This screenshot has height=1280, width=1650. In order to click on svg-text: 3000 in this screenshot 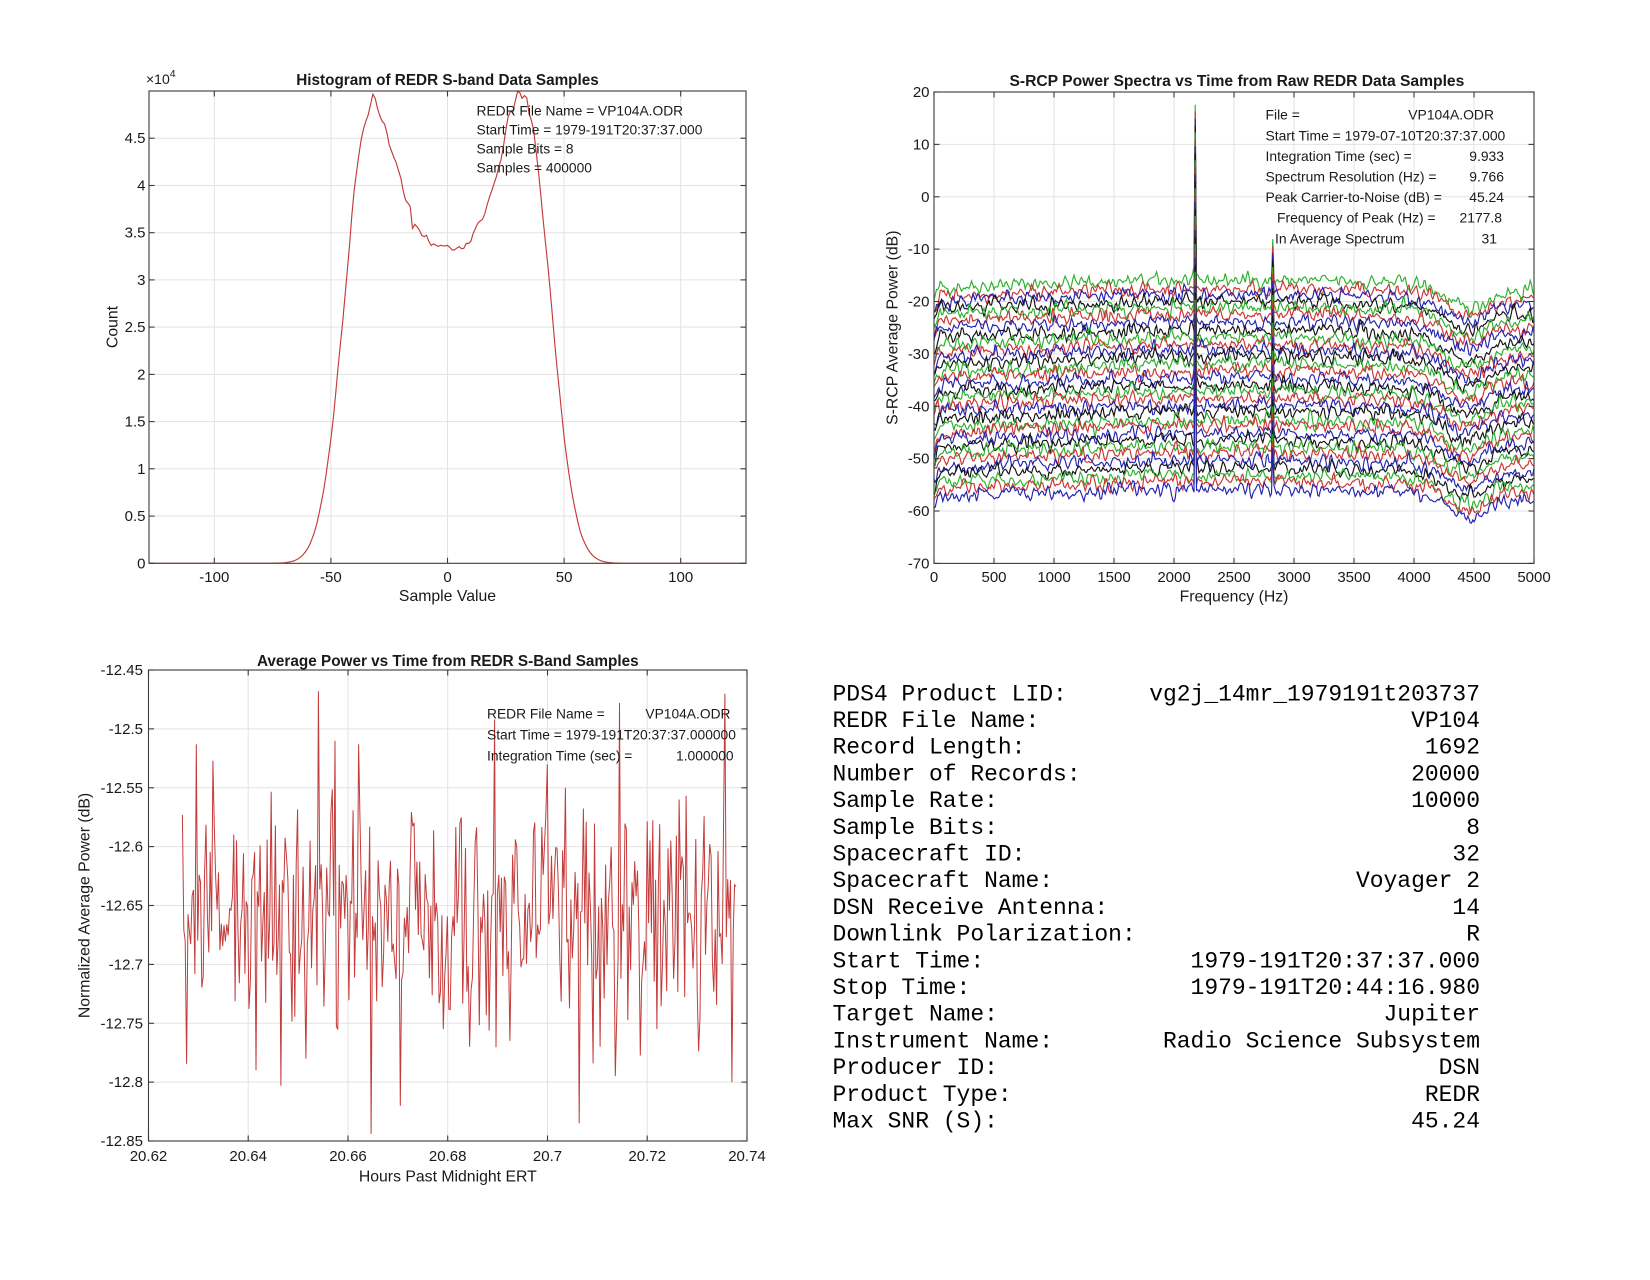, I will do `click(1293, 577)`.